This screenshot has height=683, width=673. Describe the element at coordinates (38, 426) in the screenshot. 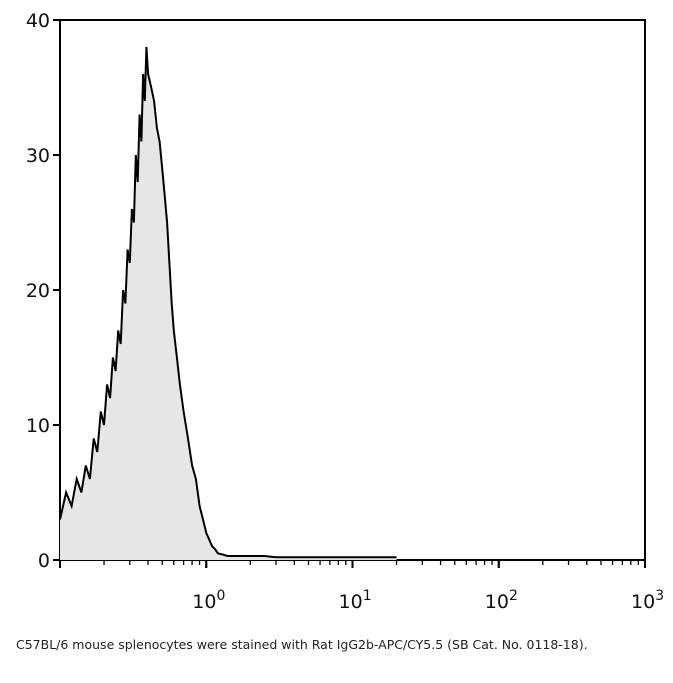

I see `y-tick-label: 10` at that location.